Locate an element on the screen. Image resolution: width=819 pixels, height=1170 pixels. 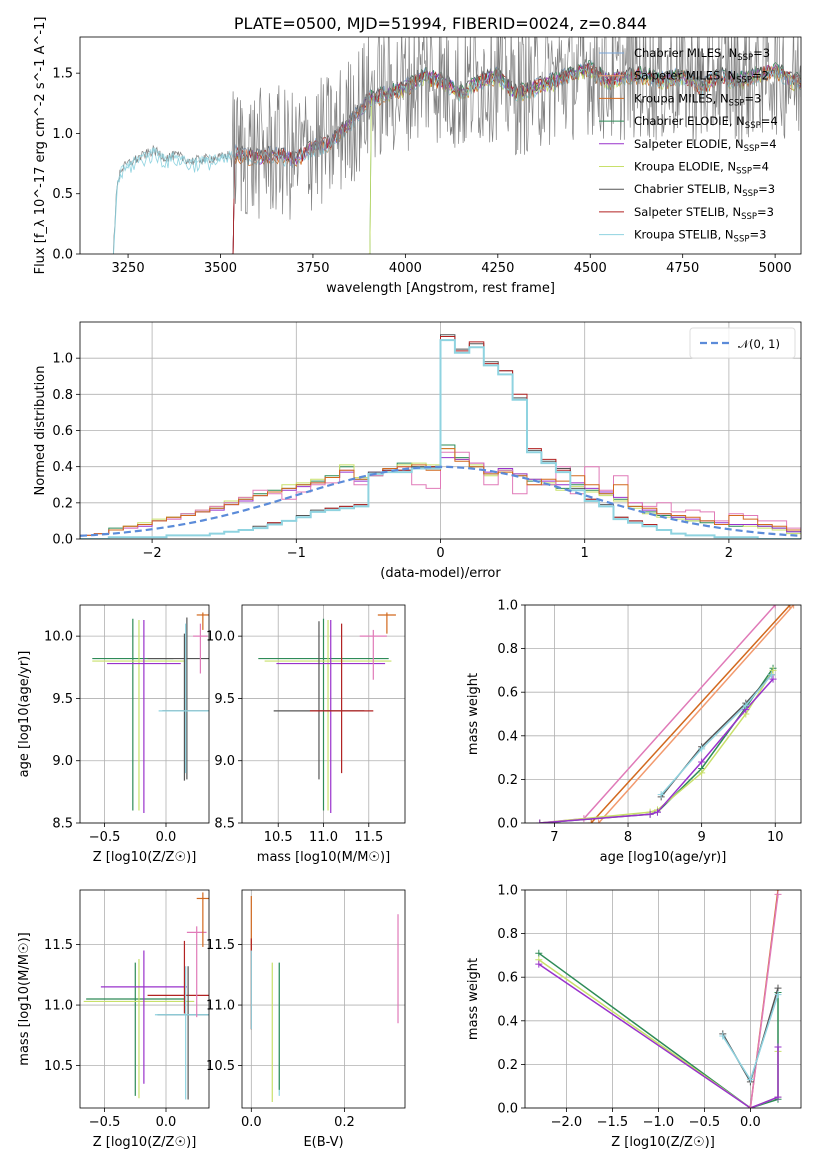
x-tick-label: 2 is located at coordinates (729, 553).